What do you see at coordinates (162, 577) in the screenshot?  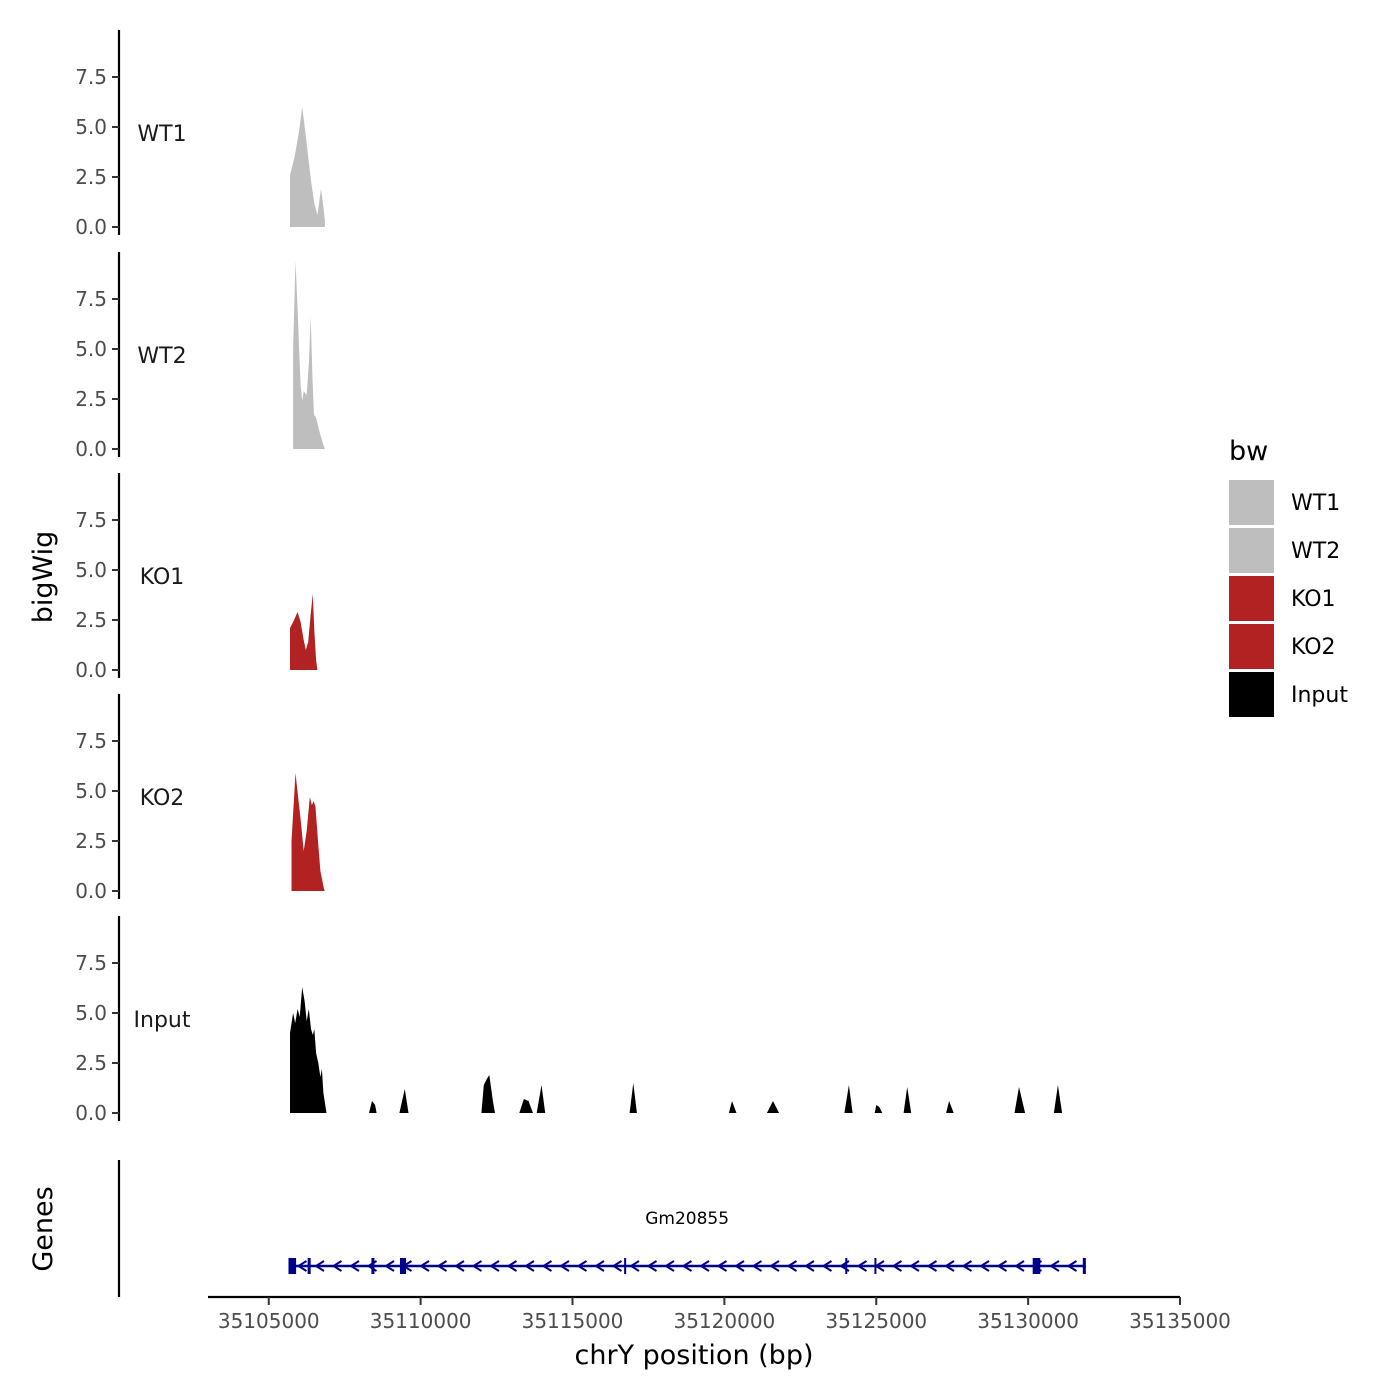 I see `track-label: KO1` at bounding box center [162, 577].